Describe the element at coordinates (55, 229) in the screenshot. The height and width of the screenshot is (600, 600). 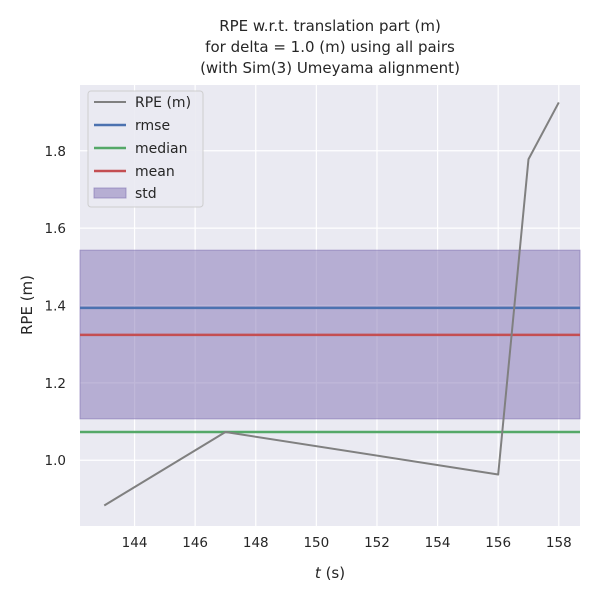
I see `y-tick-label: 1.6` at that location.